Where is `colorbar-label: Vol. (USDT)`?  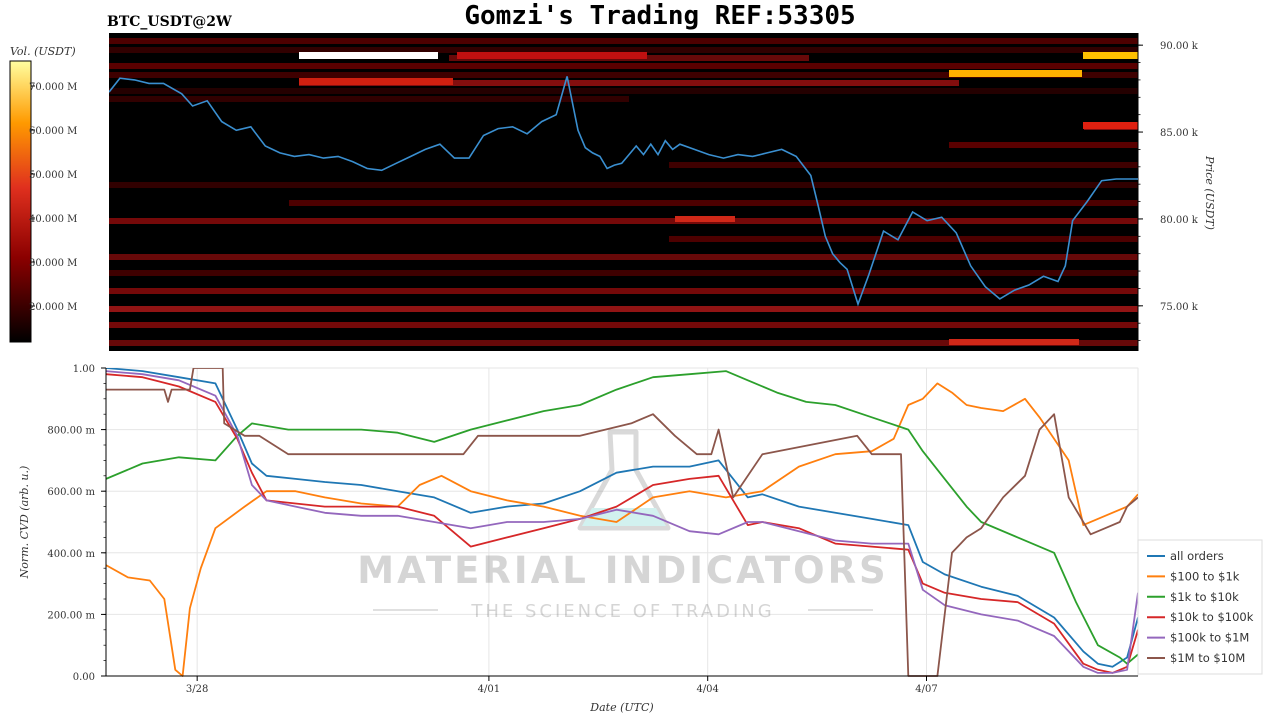
colorbar-label: Vol. (USDT) is located at coordinates (43, 51).